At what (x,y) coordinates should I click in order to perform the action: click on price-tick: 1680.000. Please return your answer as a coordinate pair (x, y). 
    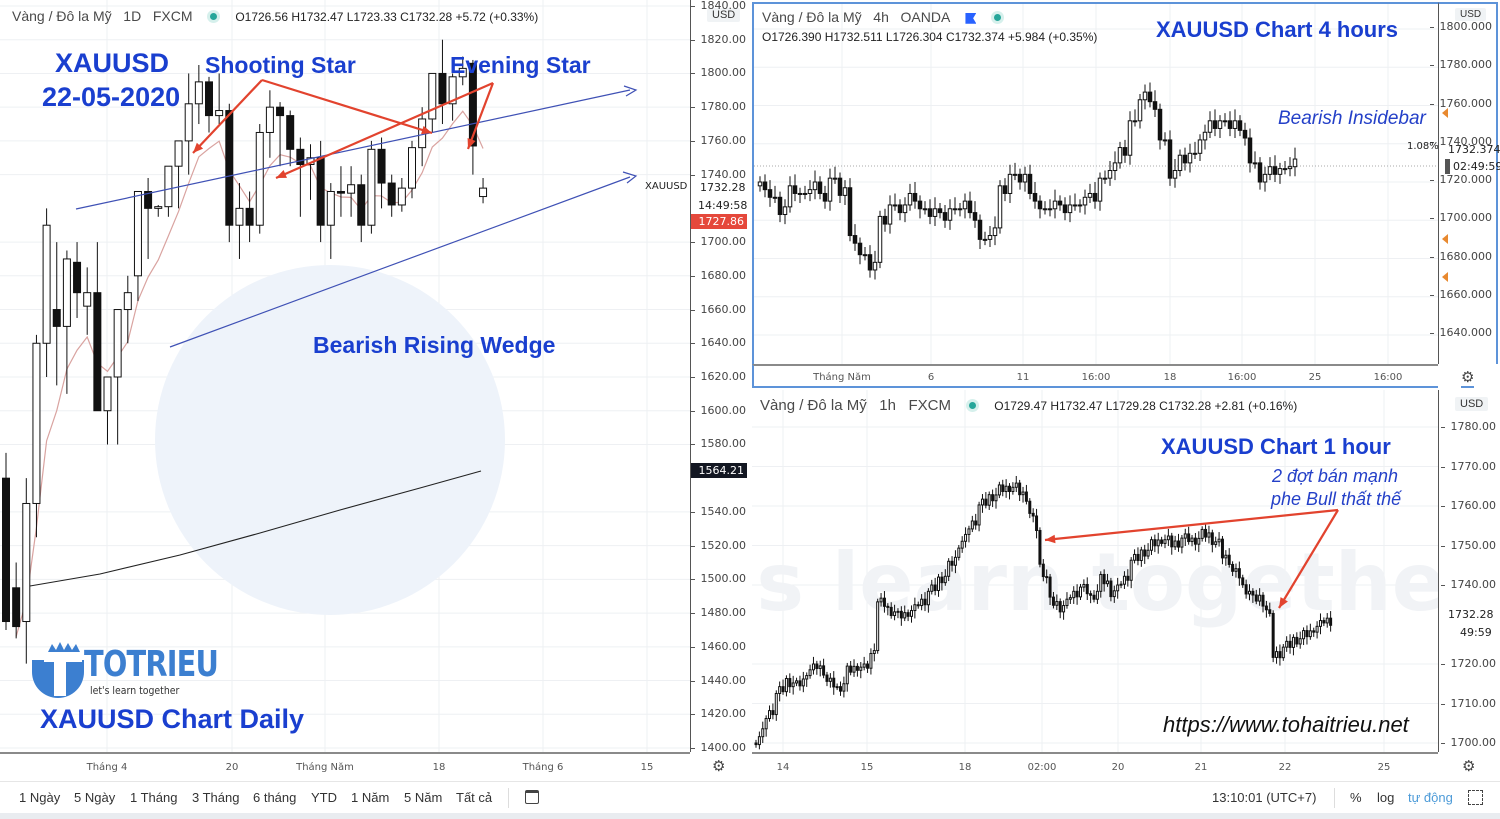
    Looking at the image, I should click on (1460, 256).